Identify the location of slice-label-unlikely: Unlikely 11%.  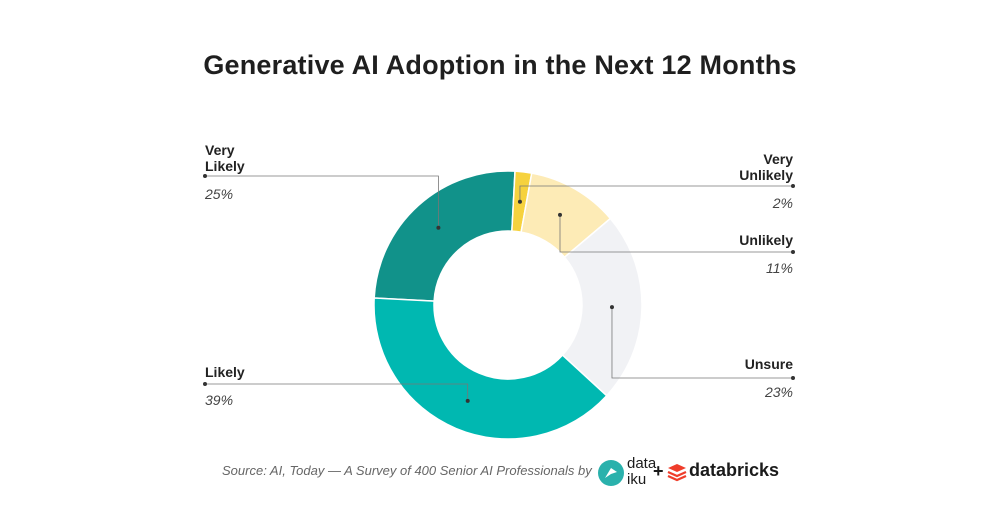
(766, 254).